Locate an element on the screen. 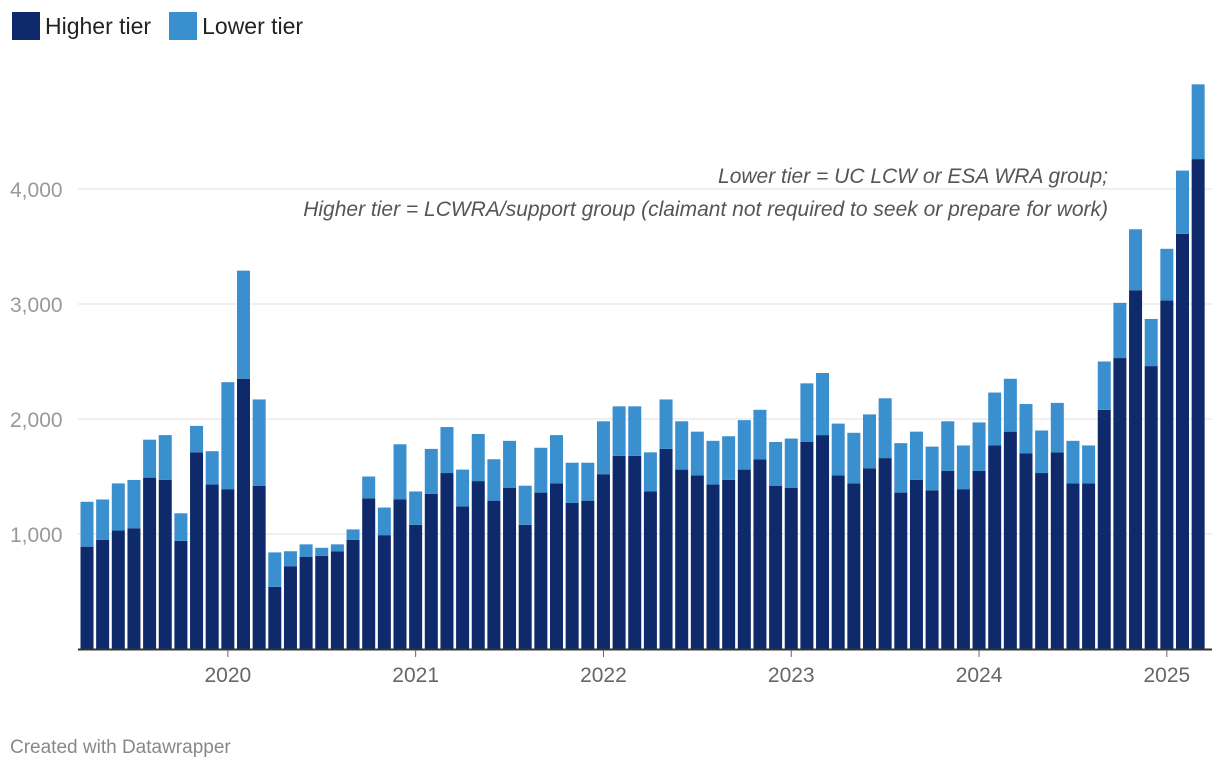 This screenshot has width=1220, height=772. y-axis-labels: 1,000 2,000 3,000 4,000 is located at coordinates (36, 363).